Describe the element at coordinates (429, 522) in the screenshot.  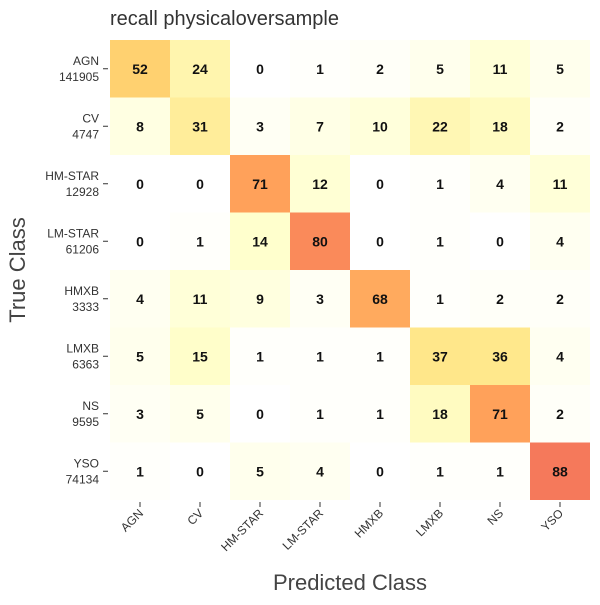
I see `x-tick-label: LMXB` at that location.